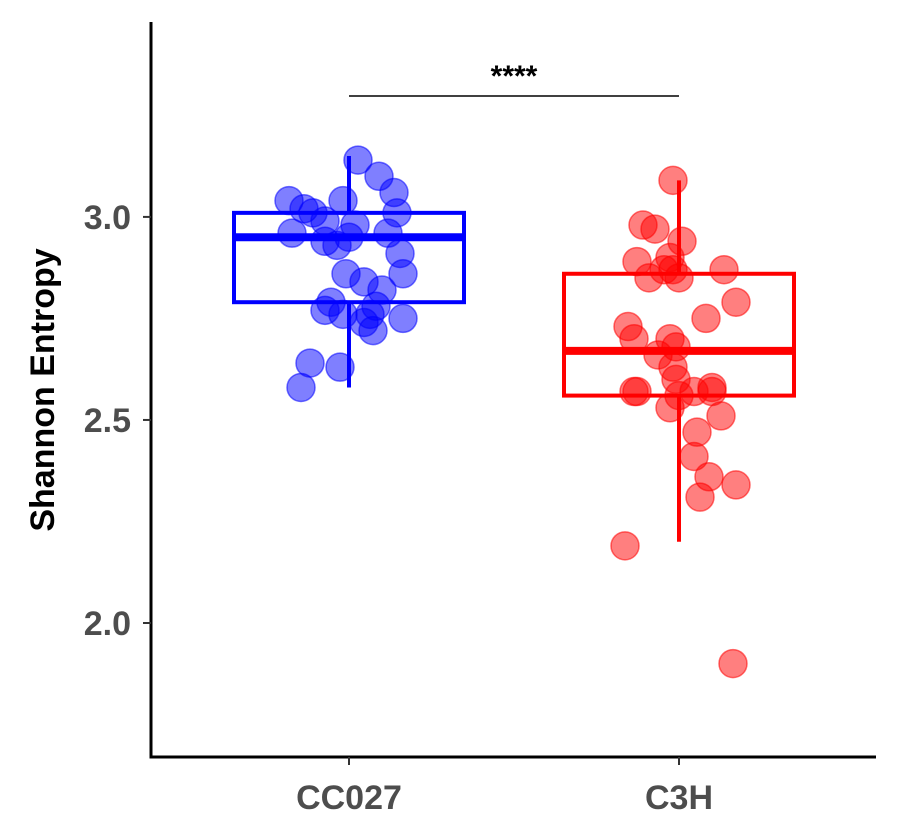 This screenshot has height=840, width=900. What do you see at coordinates (349, 798) in the screenshot?
I see `x-tick-label-cc027: CC027` at bounding box center [349, 798].